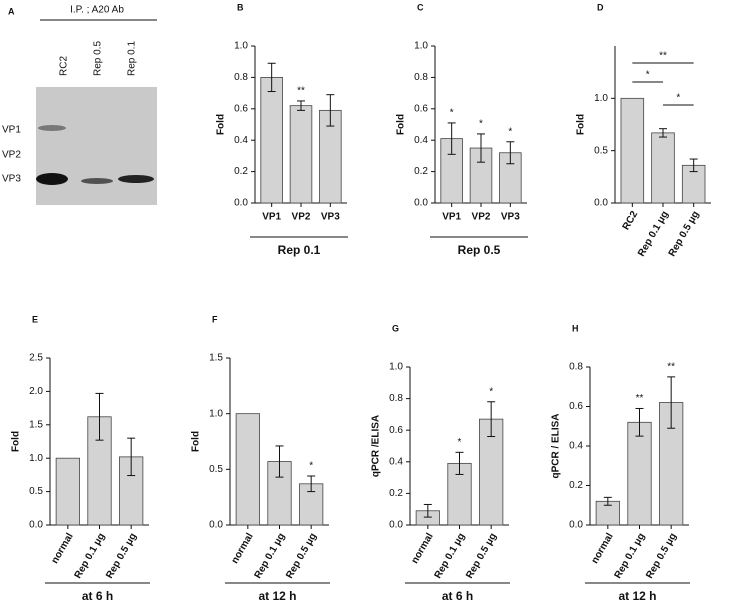 This screenshot has height=609, width=747. Describe the element at coordinates (663, 56) in the screenshot. I see `bracket-label: **` at that location.